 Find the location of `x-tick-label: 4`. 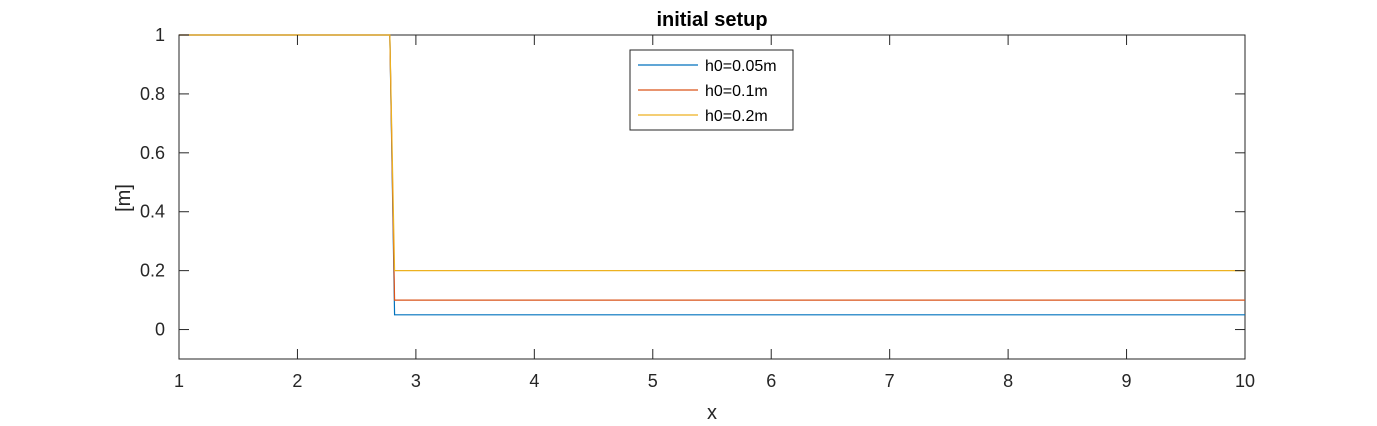

x-tick-label: 4 is located at coordinates (534, 381).